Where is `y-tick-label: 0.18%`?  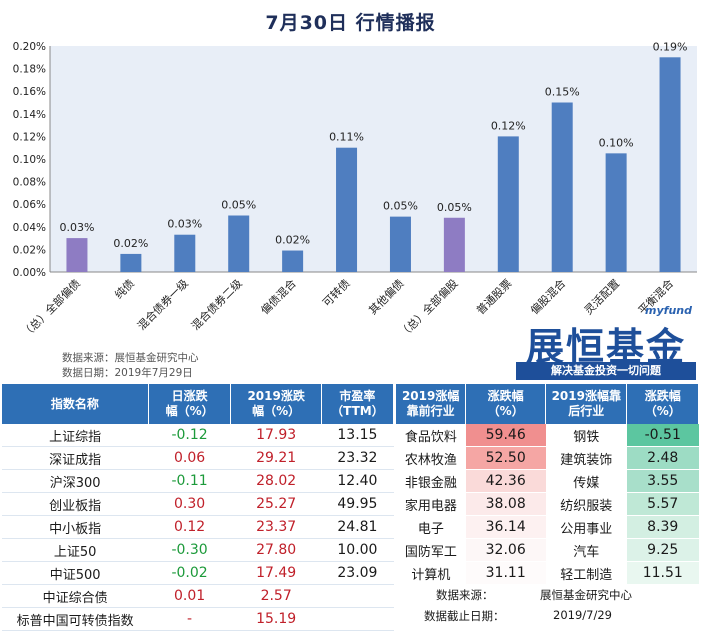
y-tick-label: 0.18% is located at coordinates (29, 70).